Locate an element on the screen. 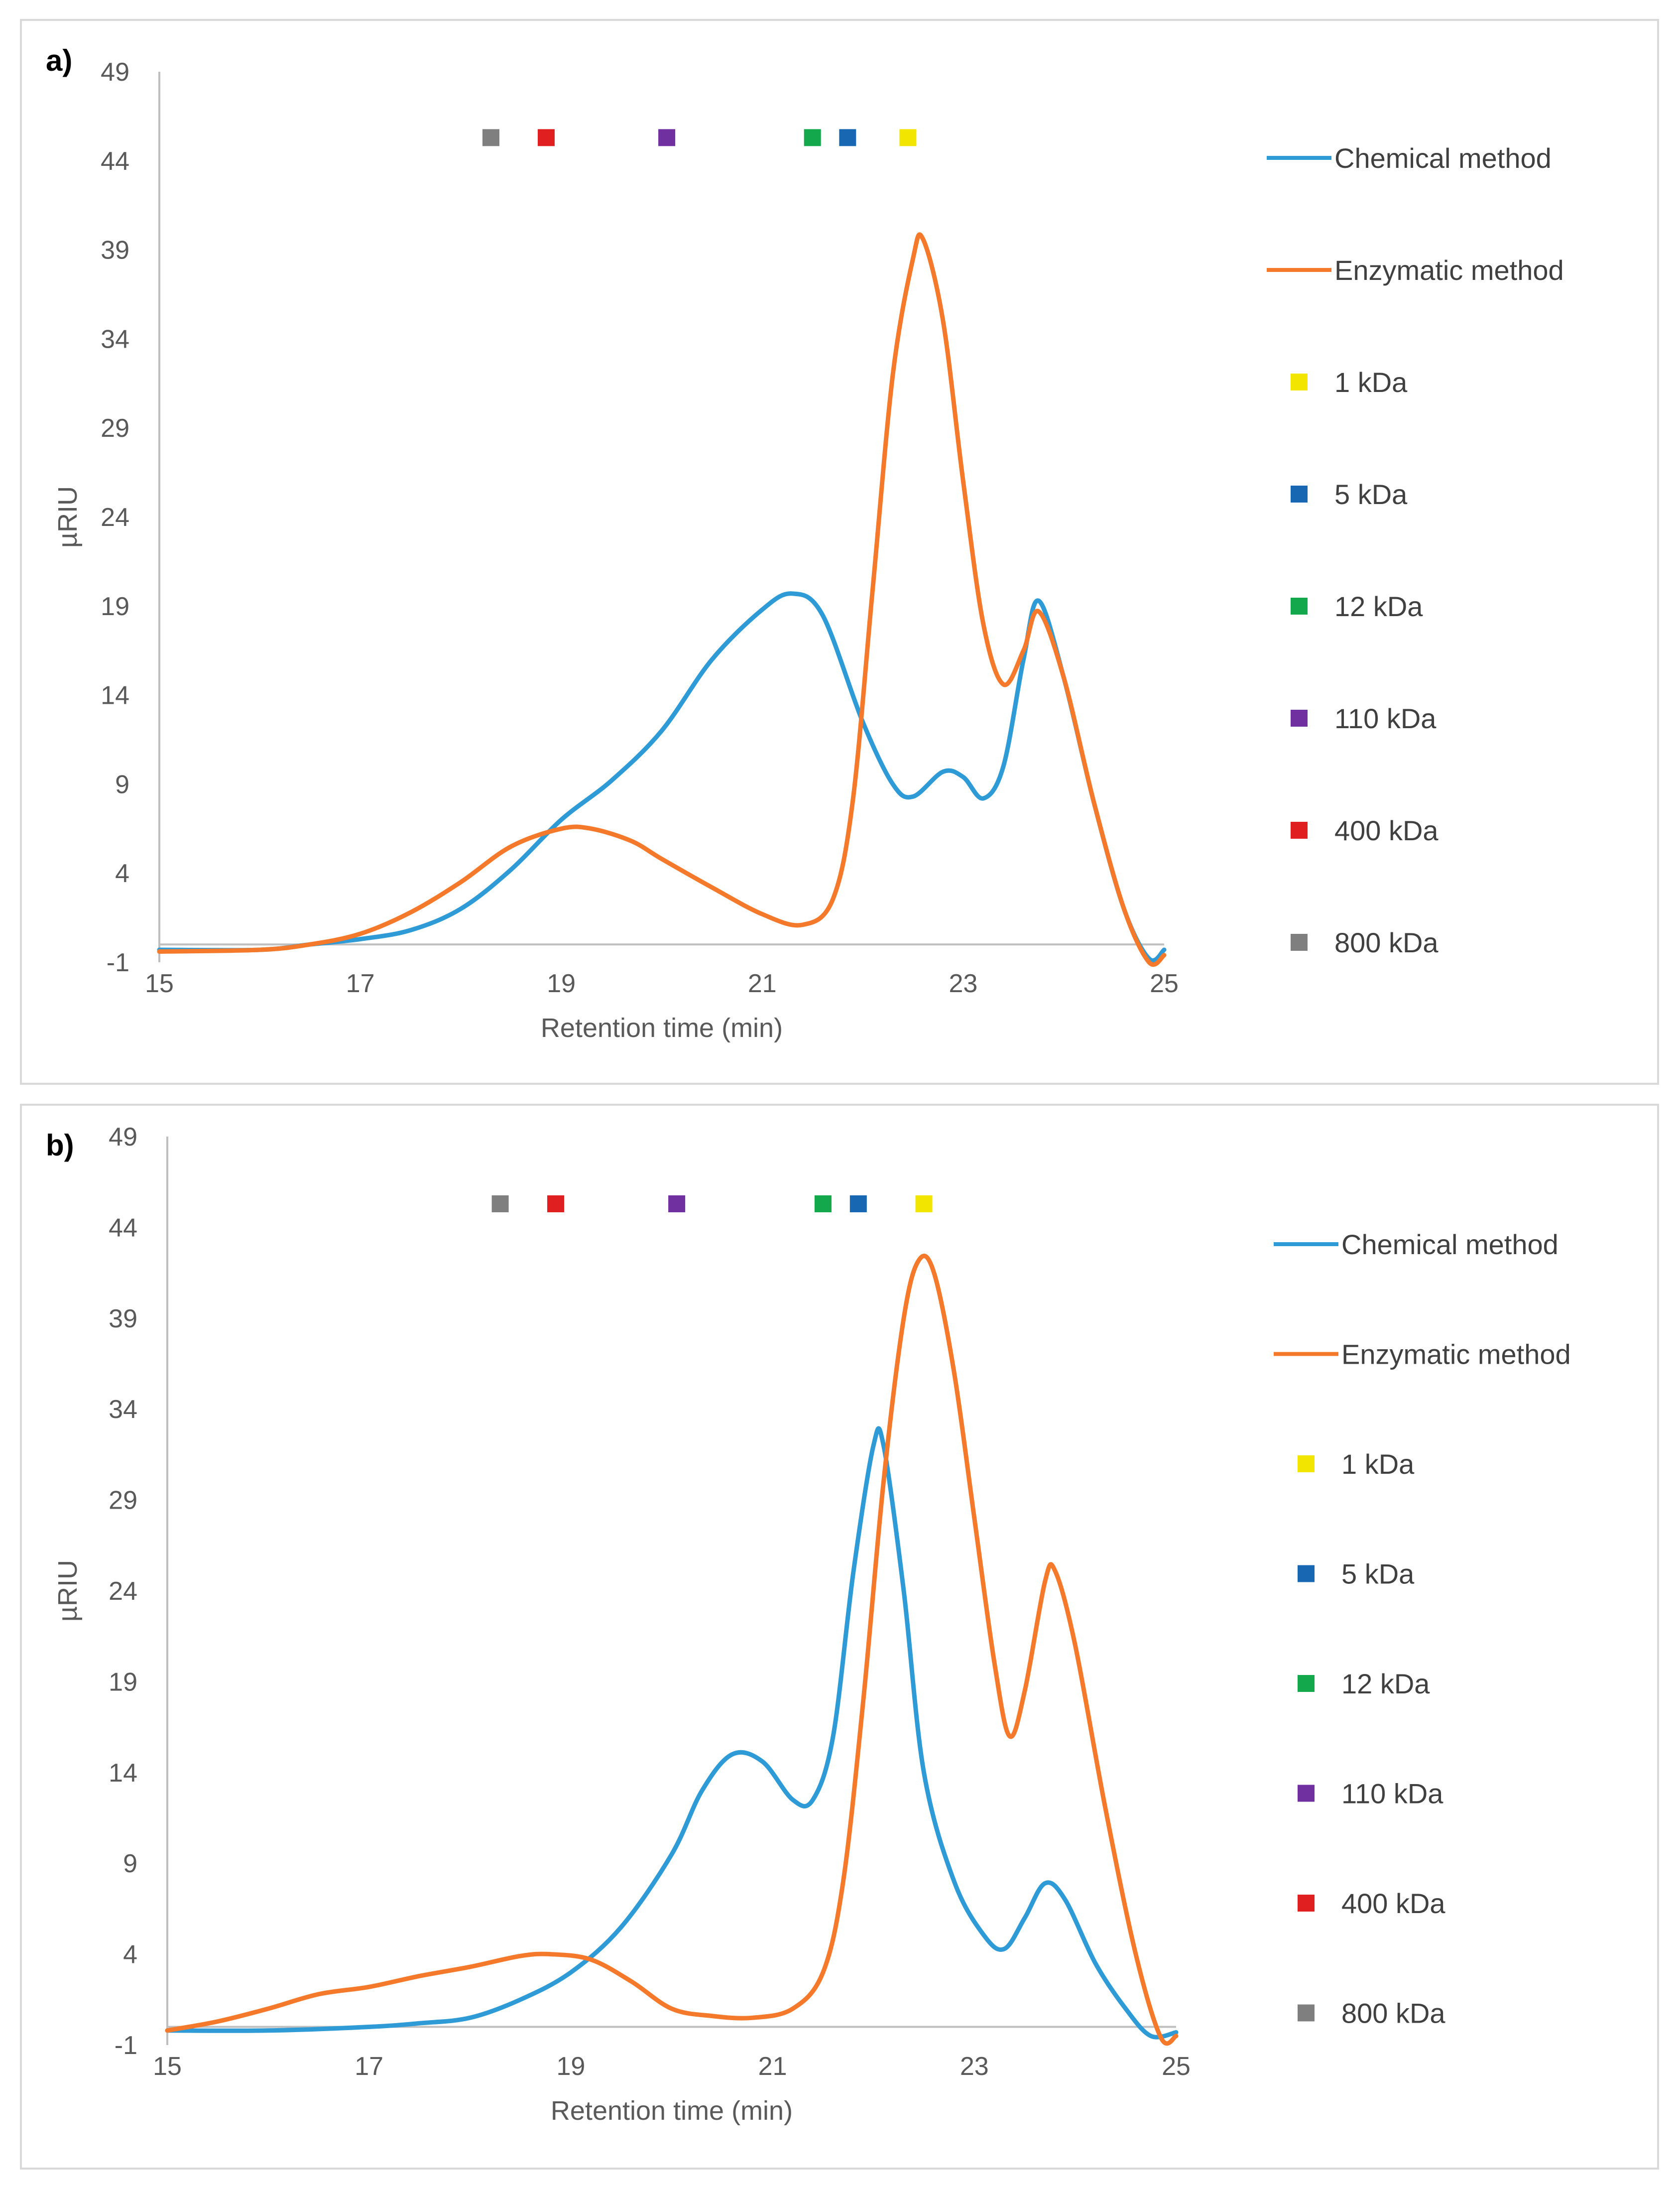 The image size is (1680, 2186). panel-label: b) is located at coordinates (60, 1145).